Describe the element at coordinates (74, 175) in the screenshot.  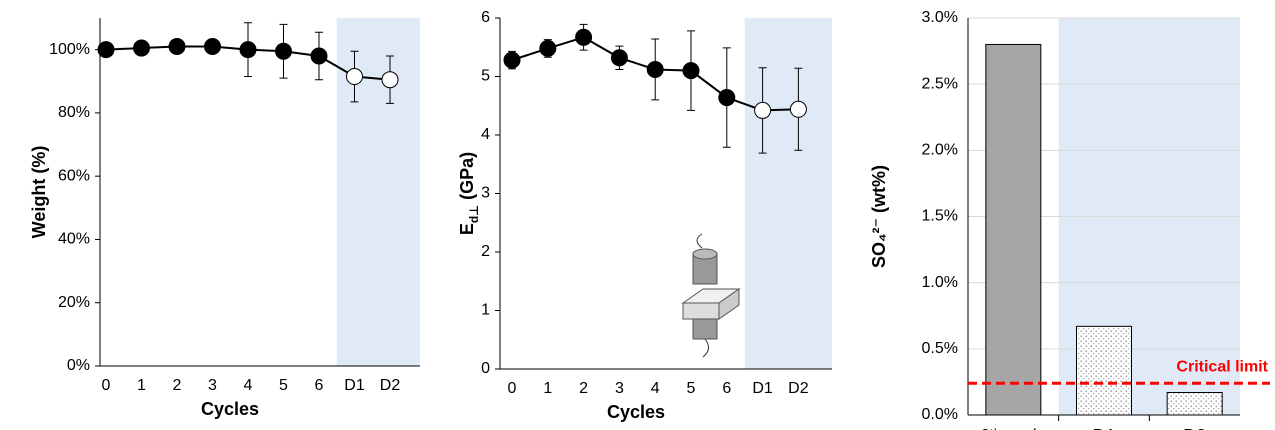
I see `y-tick-label: 60%` at that location.